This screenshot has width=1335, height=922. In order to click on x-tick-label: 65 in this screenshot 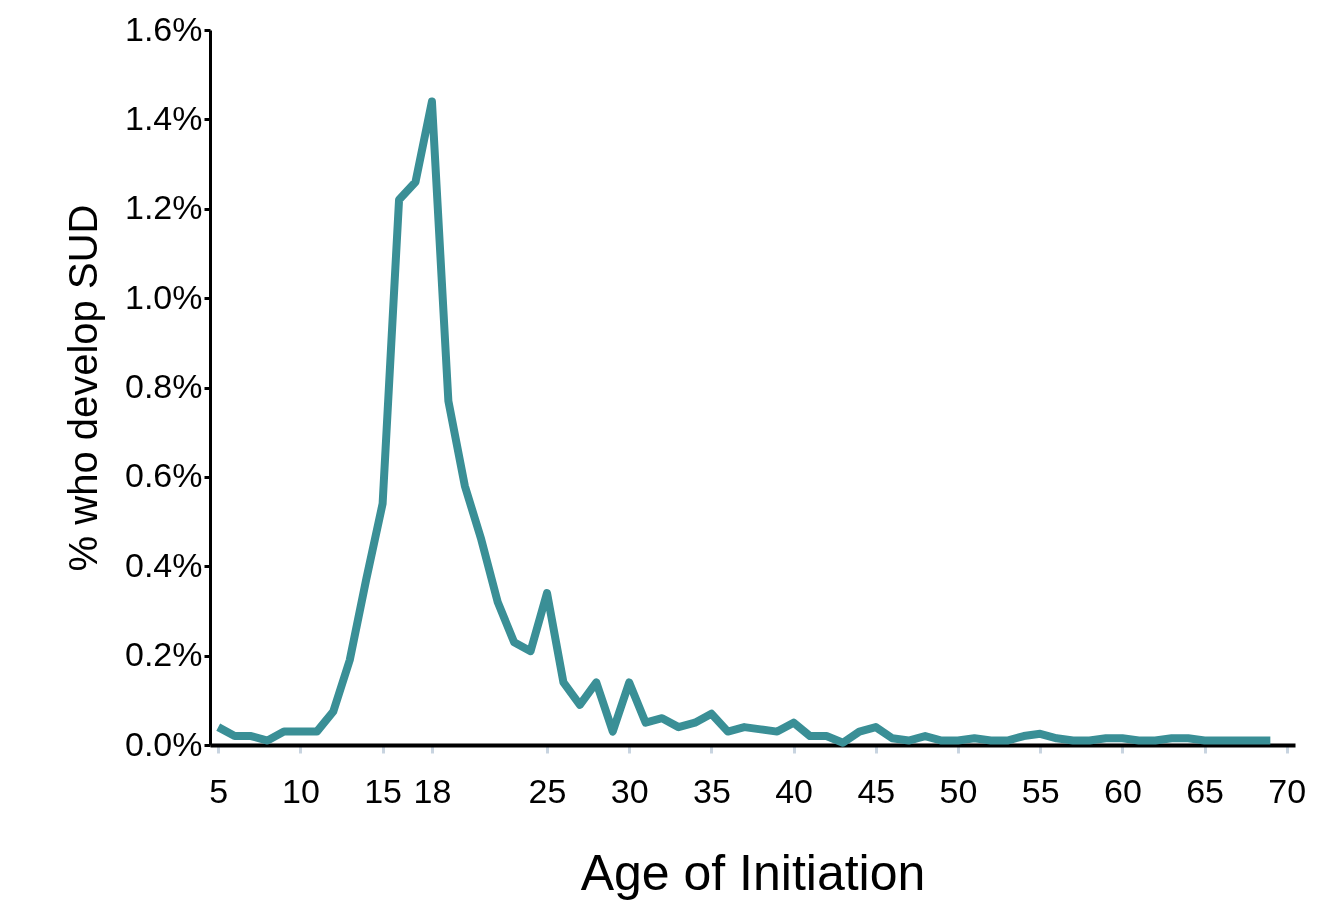, I will do `click(1205, 790)`.